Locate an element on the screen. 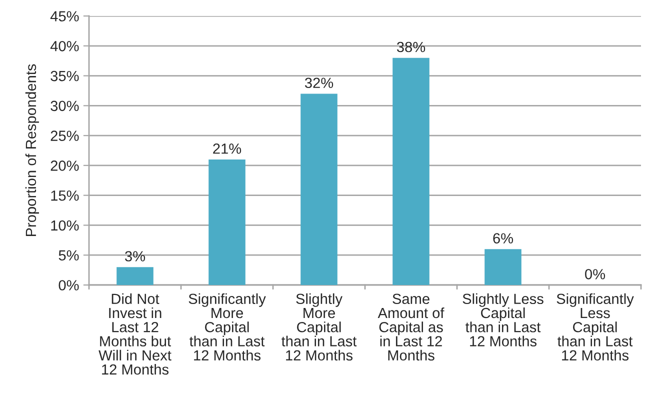 The image size is (652, 409). y-tick-label: 45% is located at coordinates (64, 16).